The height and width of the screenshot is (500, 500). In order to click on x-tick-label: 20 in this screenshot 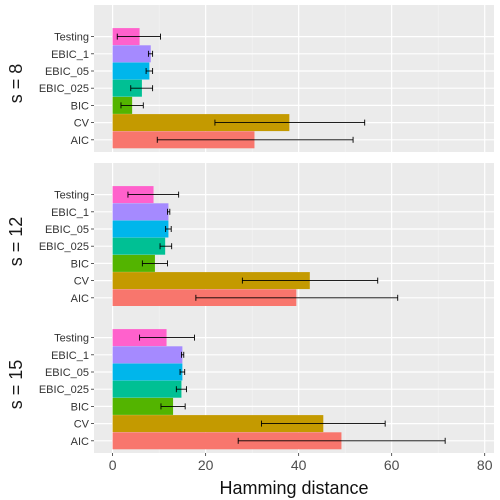, I will do `click(206, 465)`.